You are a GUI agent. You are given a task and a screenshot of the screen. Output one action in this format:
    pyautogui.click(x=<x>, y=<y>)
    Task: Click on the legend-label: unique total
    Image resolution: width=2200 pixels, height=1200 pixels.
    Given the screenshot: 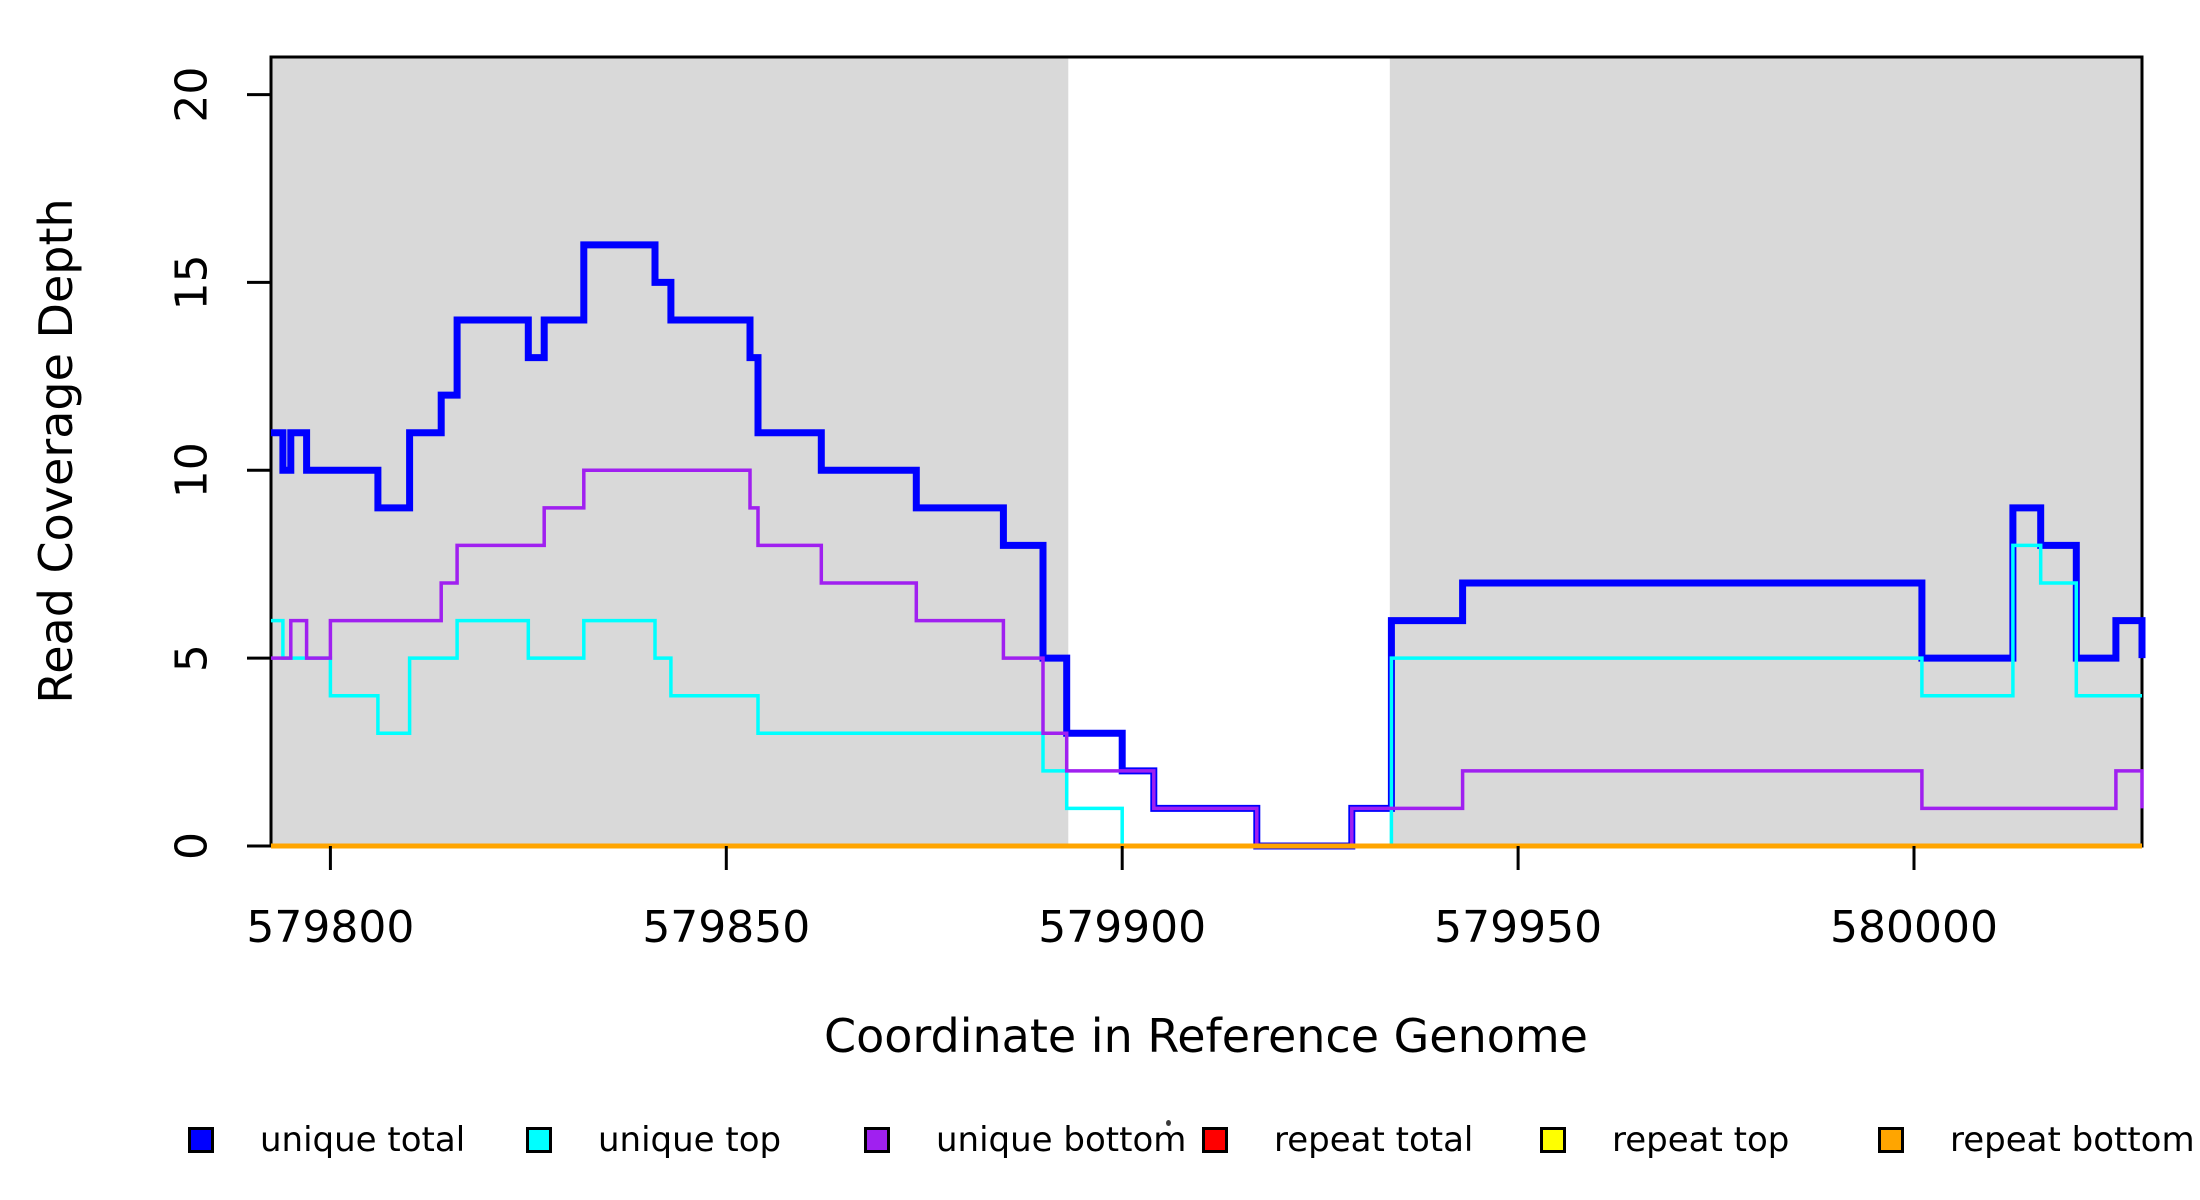 What is the action you would take?
    pyautogui.click(x=363, y=1140)
    